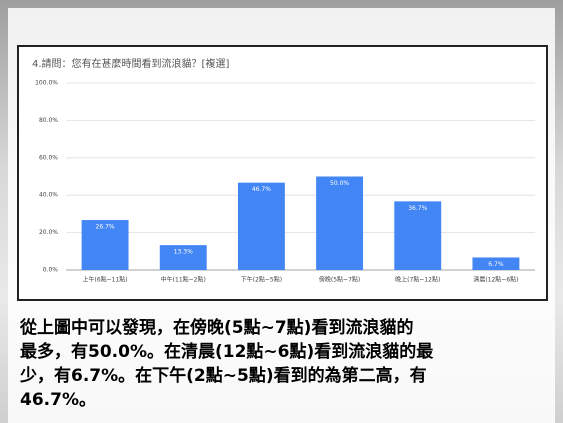  Describe the element at coordinates (217, 328) in the screenshot. I see `caption-line: 從上圖中可以發現，在傍晚(5點~7點)看到流浪貓的` at that location.